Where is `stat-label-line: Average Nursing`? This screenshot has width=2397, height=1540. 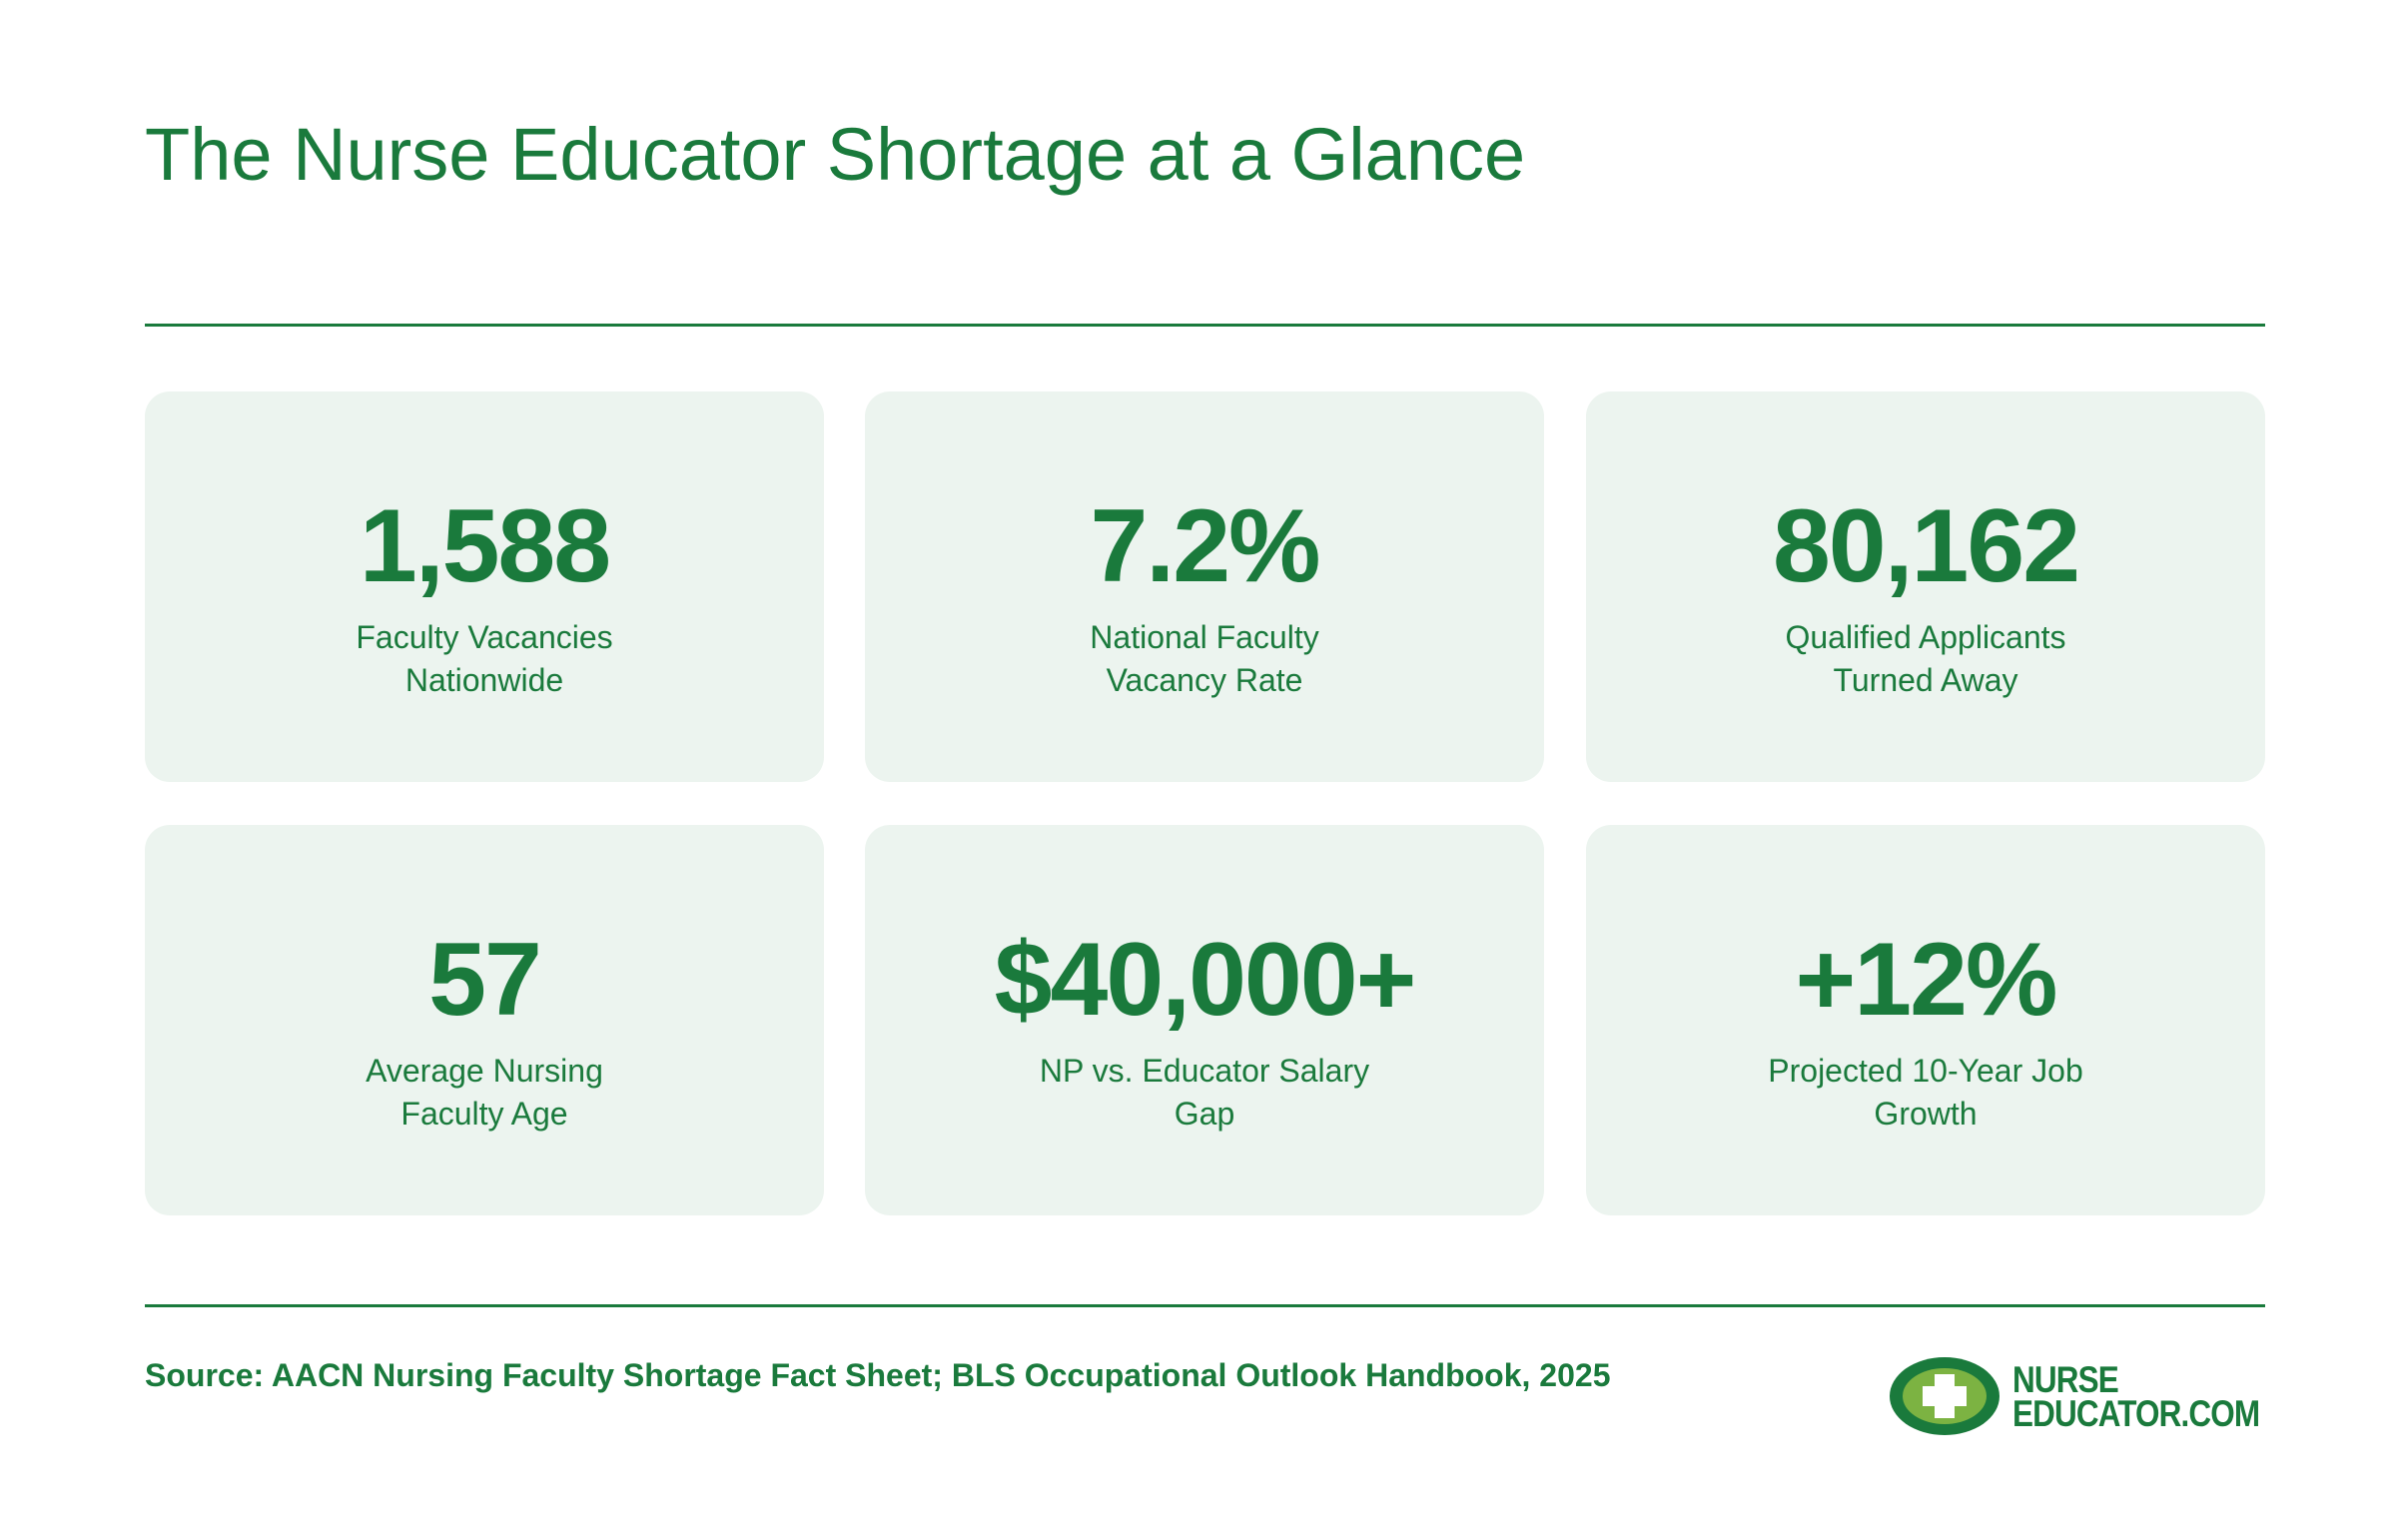 stat-label-line: Average Nursing is located at coordinates (485, 1071).